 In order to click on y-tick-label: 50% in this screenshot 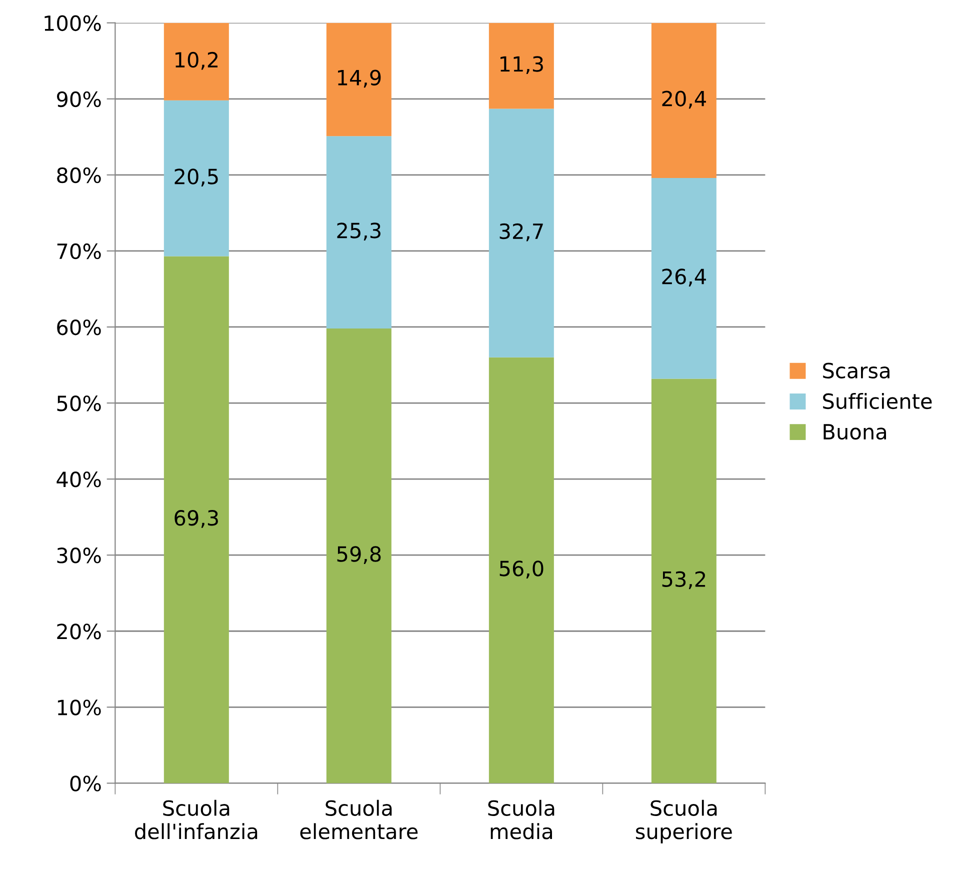, I will do `click(79, 403)`.